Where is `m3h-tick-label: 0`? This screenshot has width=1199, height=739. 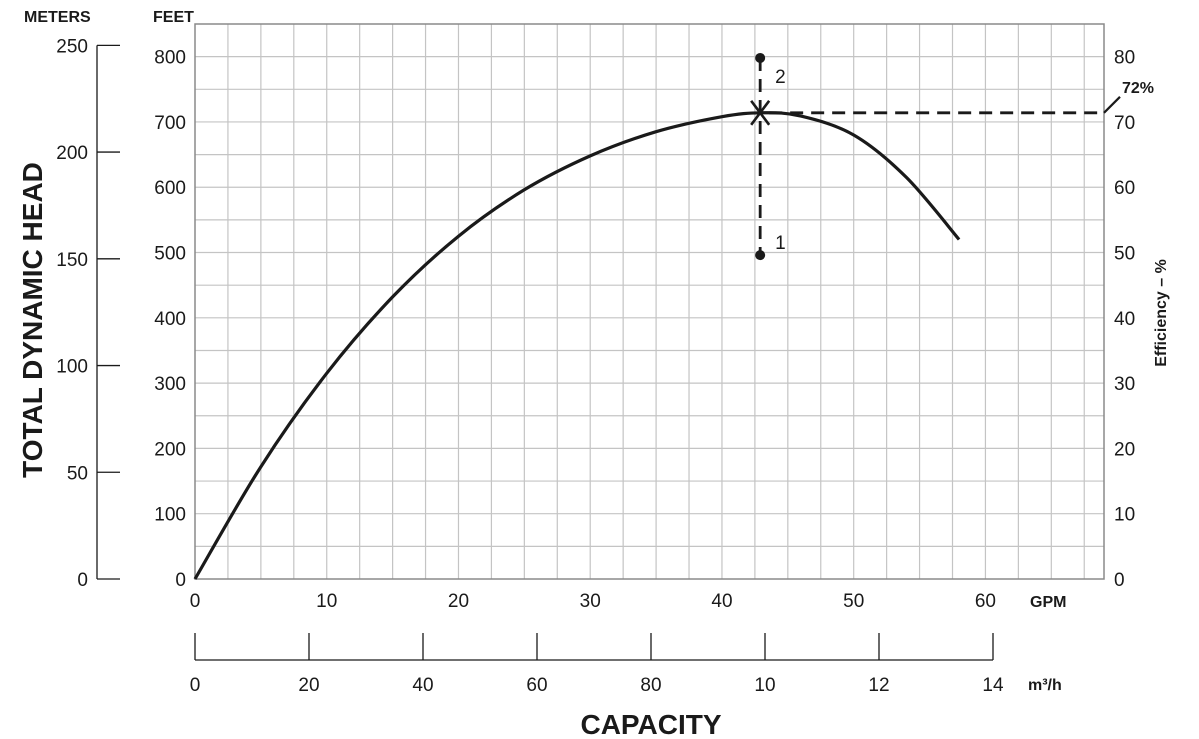
m3h-tick-label: 0 is located at coordinates (195, 685).